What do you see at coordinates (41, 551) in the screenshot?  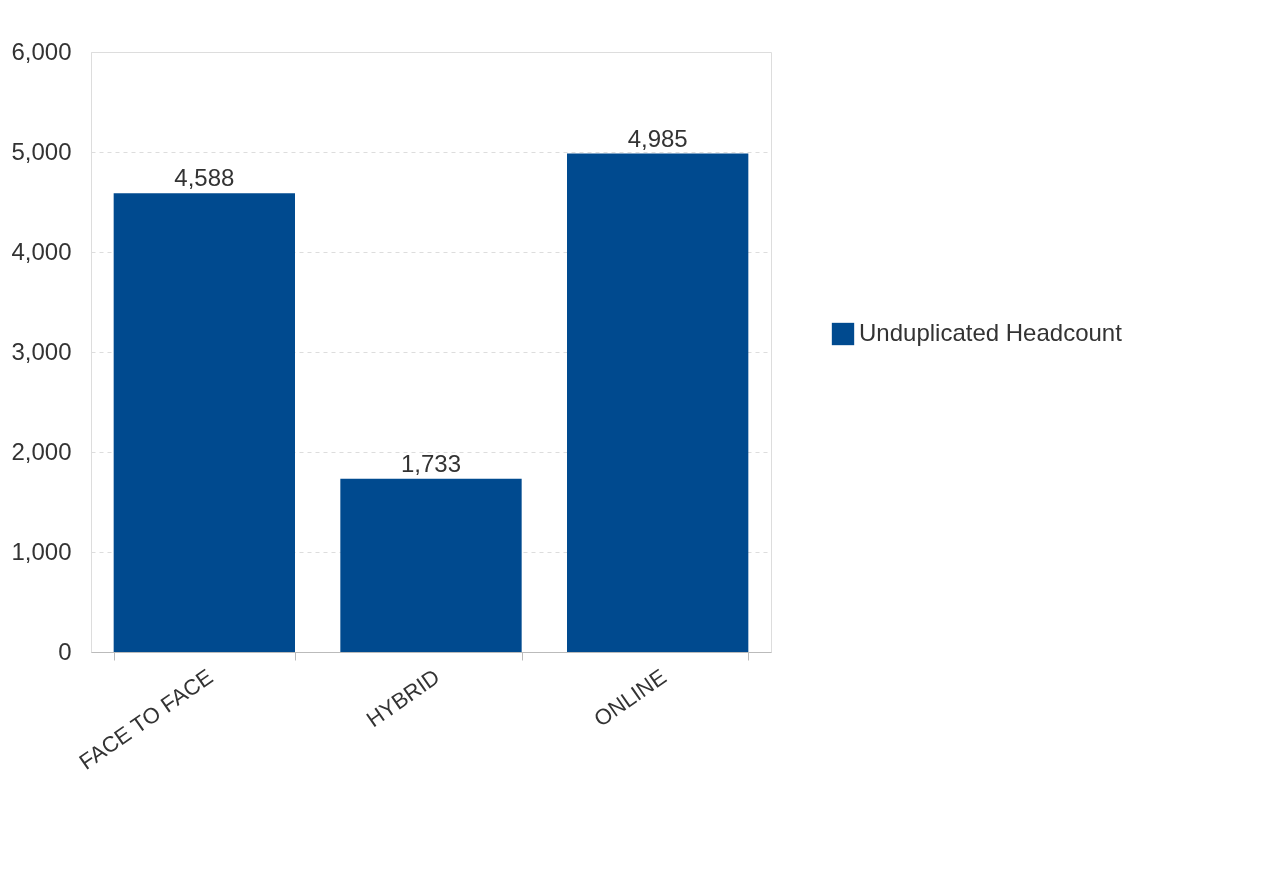 I see `y-tick-label: 1,000` at bounding box center [41, 551].